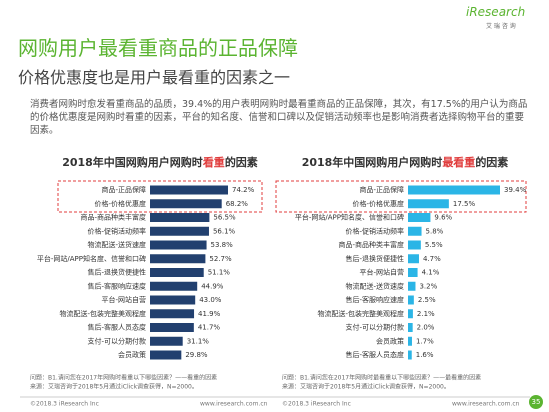  What do you see at coordinates (209, 328) in the screenshot?
I see `value-label: 41.7%` at bounding box center [209, 328].